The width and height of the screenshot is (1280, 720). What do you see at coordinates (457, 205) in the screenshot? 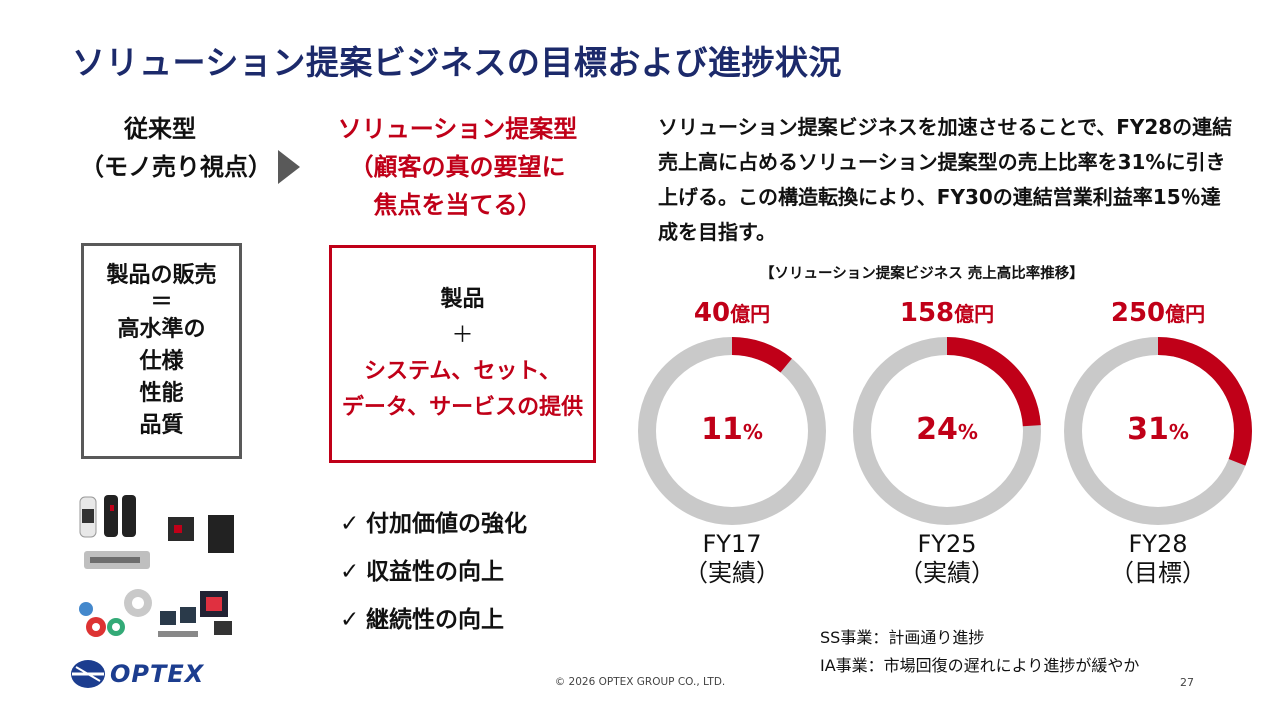
I see `solution-heading-line3: 焦点を当てる）` at bounding box center [457, 205].